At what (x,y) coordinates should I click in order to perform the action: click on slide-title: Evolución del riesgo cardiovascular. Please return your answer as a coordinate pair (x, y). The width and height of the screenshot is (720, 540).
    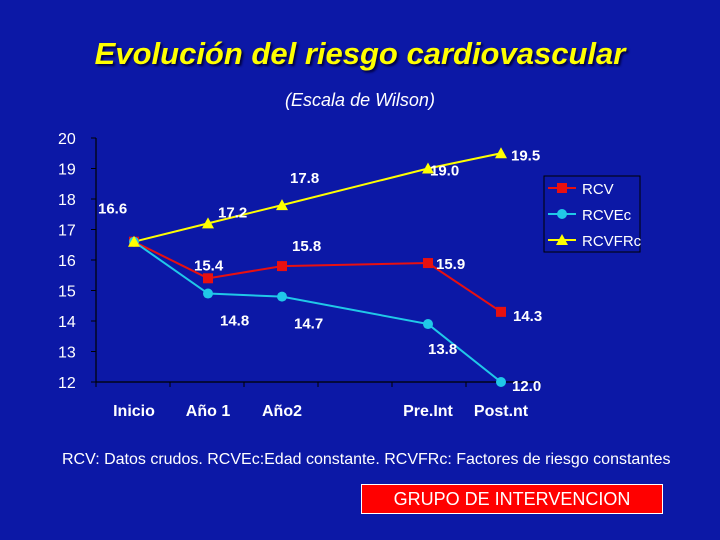
    Looking at the image, I should click on (360, 53).